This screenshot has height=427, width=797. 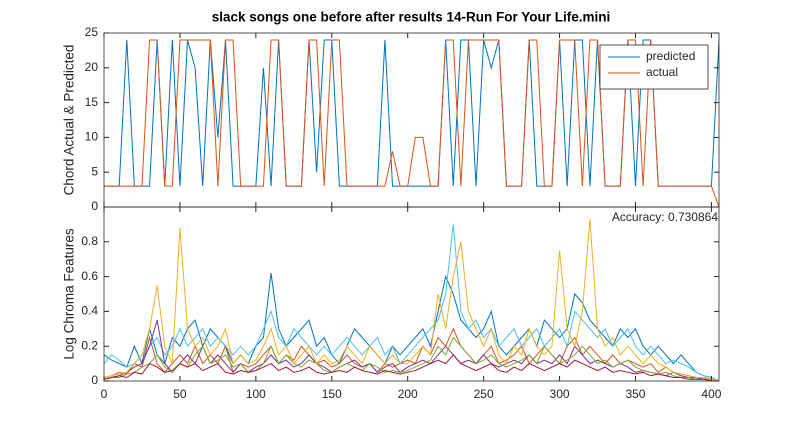 What do you see at coordinates (484, 394) in the screenshot?
I see `x-tick-label: 250` at bounding box center [484, 394].